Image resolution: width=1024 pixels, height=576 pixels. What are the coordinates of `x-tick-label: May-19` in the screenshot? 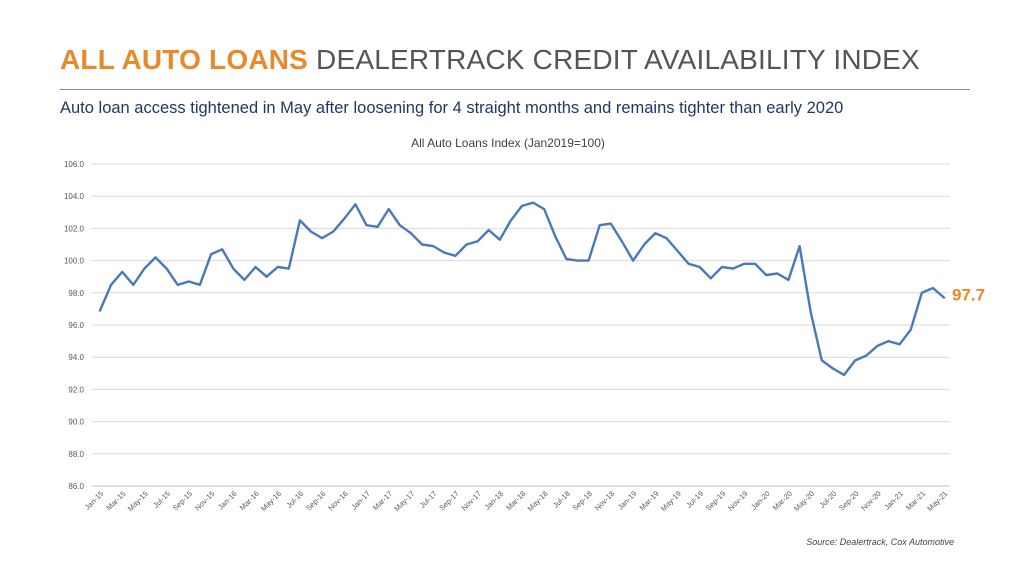 It's located at (671, 501).